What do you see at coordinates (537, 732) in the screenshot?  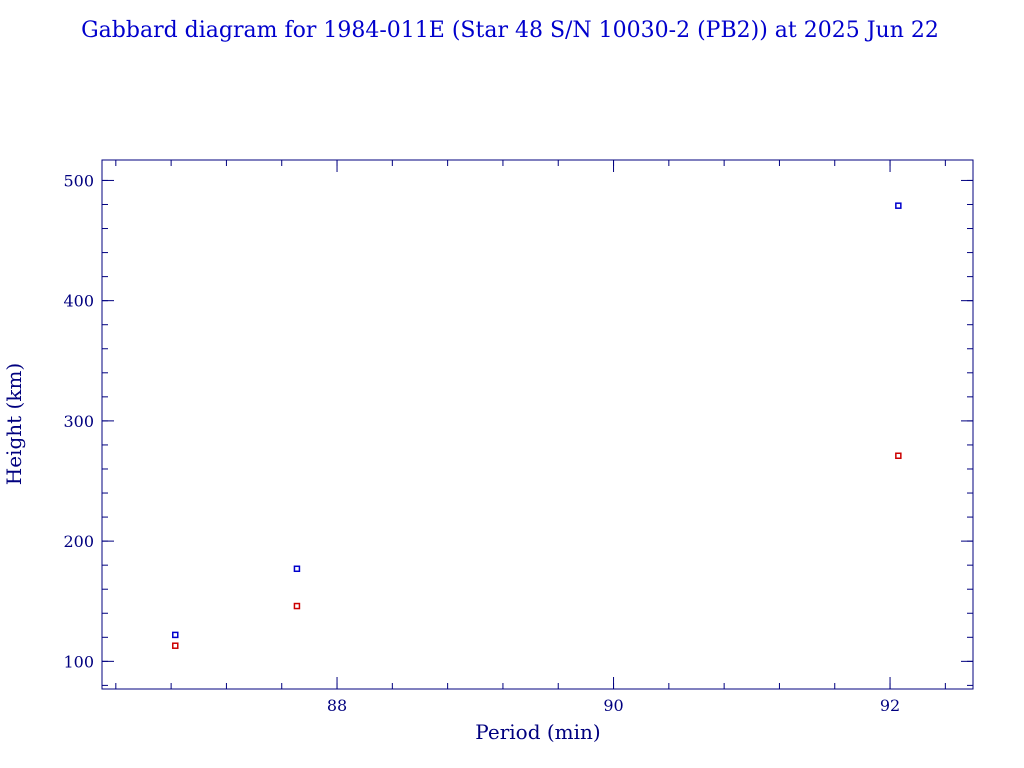 I see `x-axis-label: Period (min)` at bounding box center [537, 732].